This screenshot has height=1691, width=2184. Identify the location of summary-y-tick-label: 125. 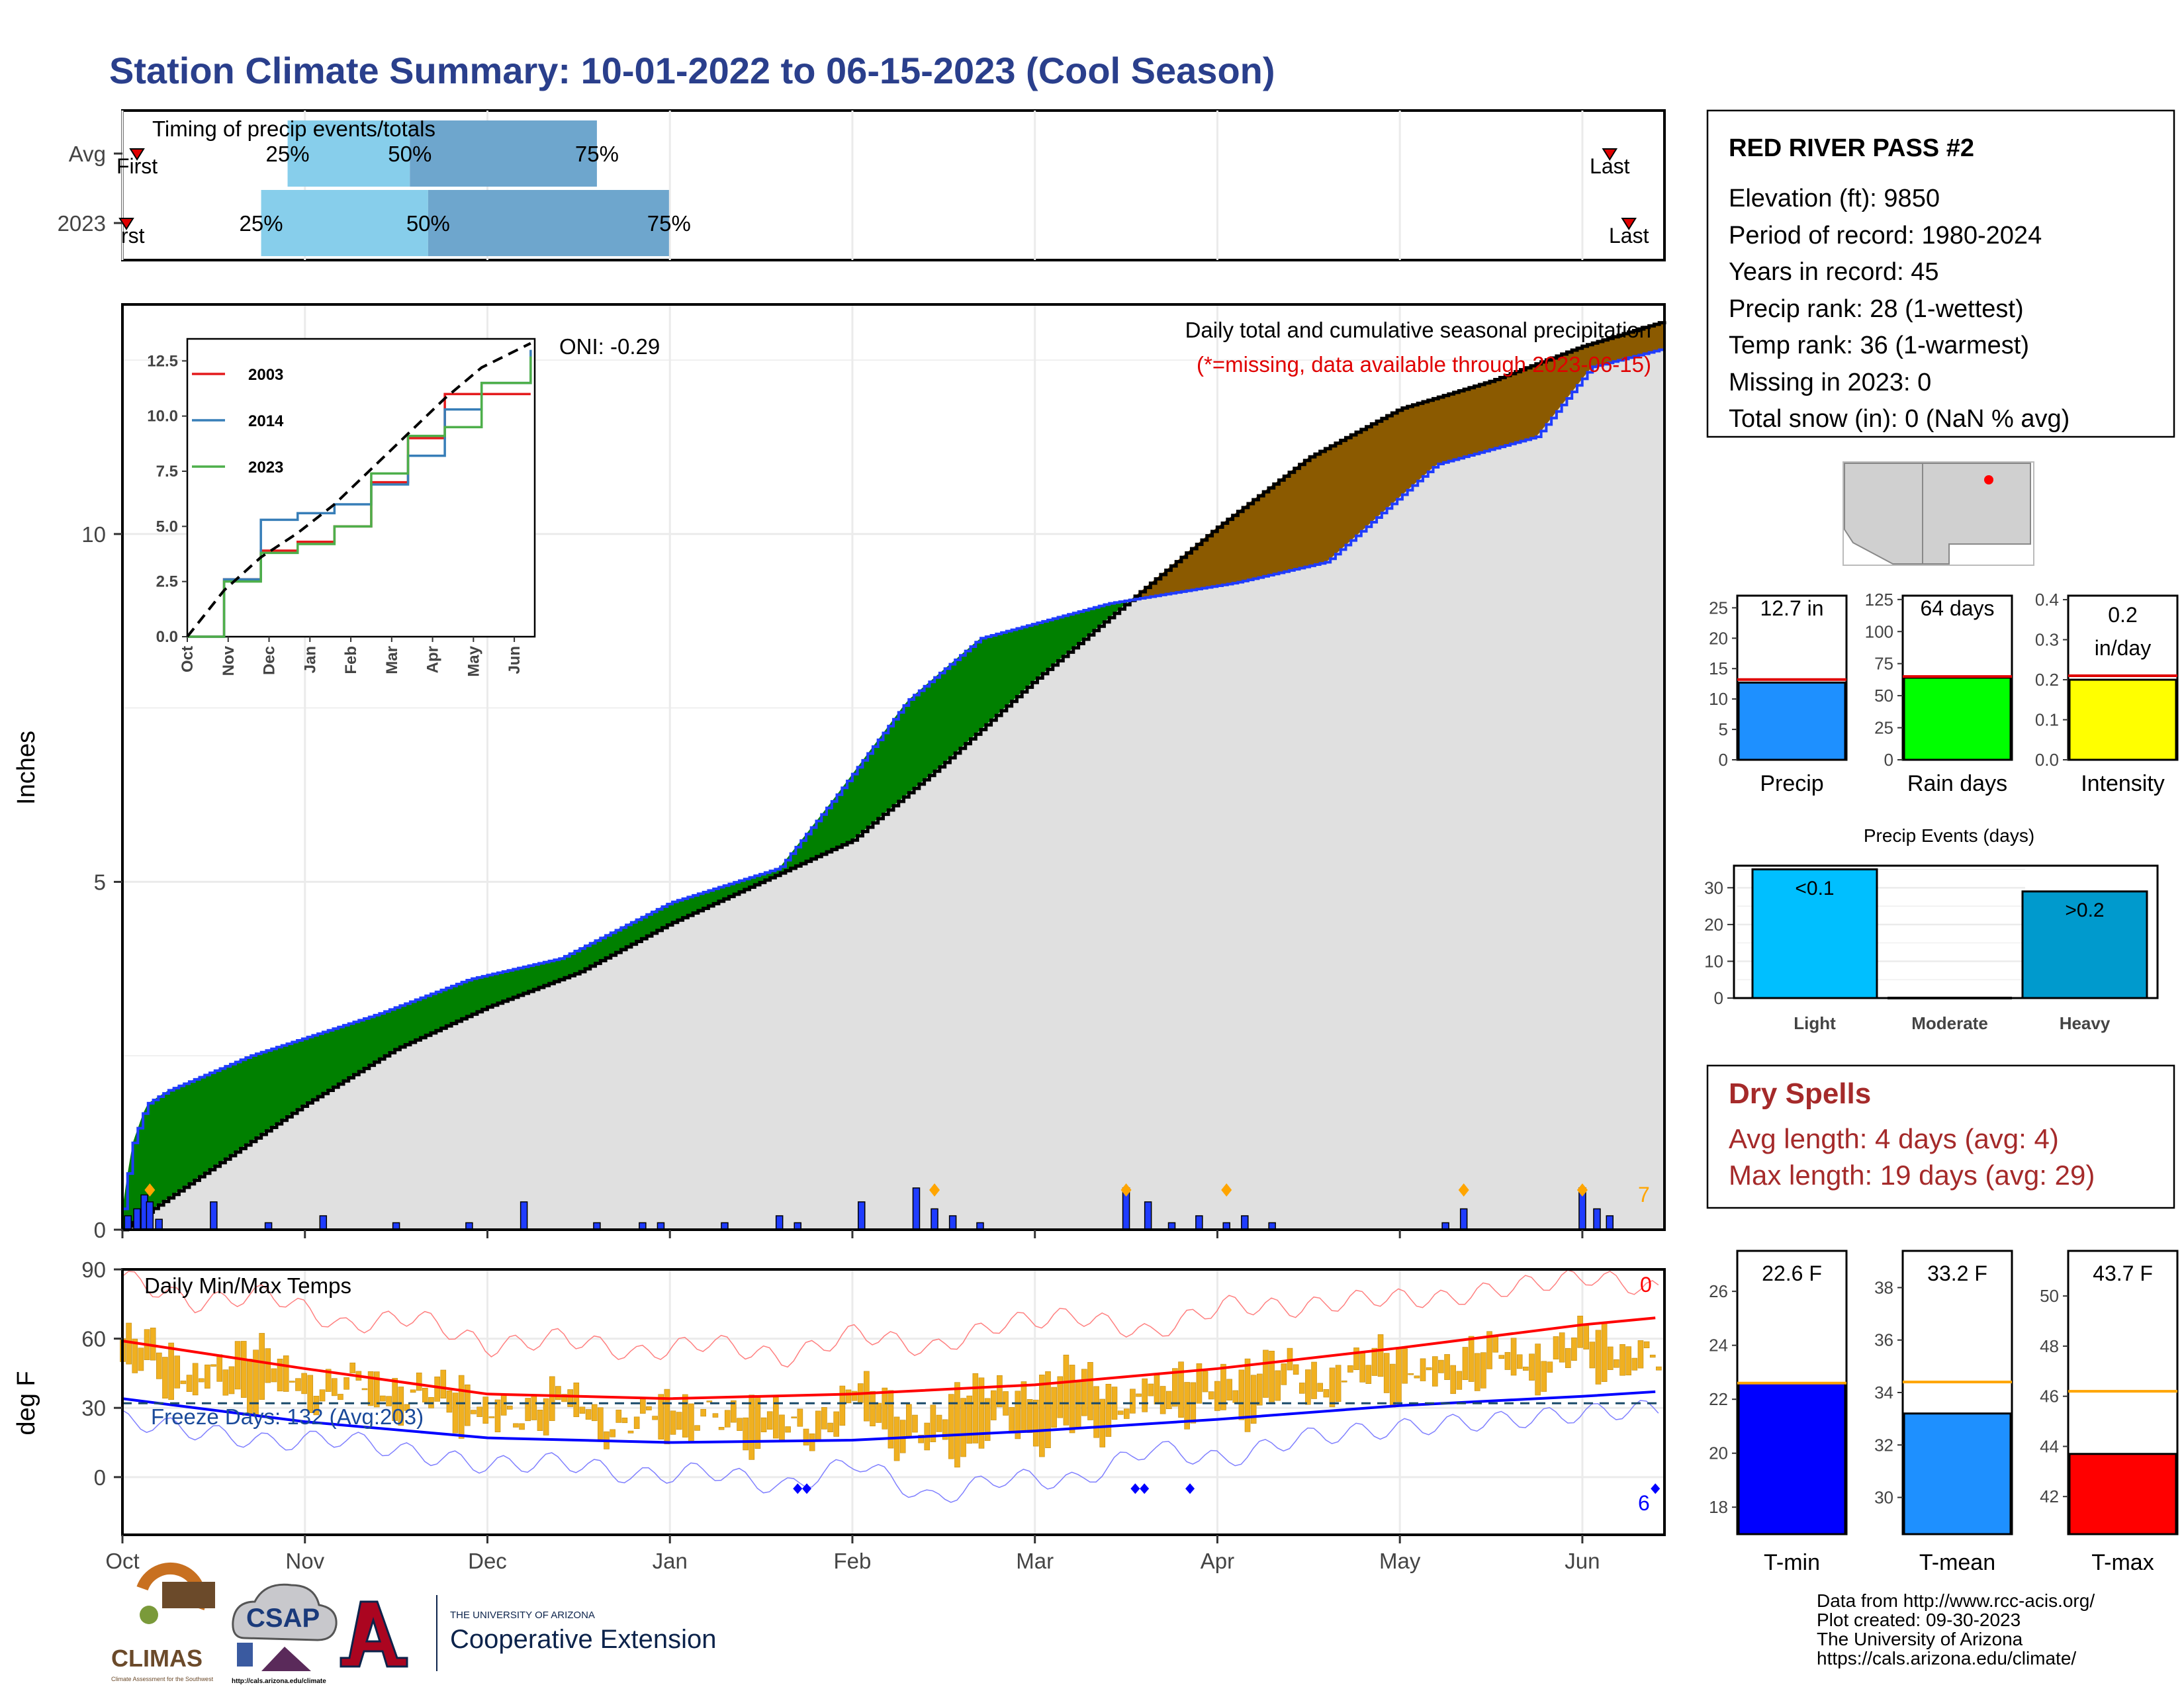
(1879, 600).